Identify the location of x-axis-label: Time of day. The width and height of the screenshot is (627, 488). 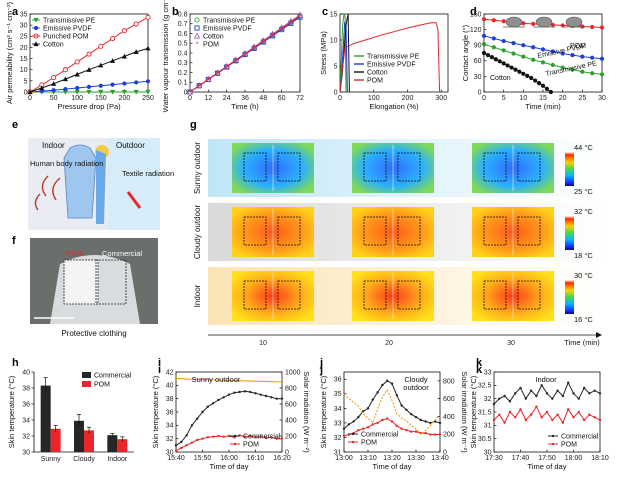
(547, 466).